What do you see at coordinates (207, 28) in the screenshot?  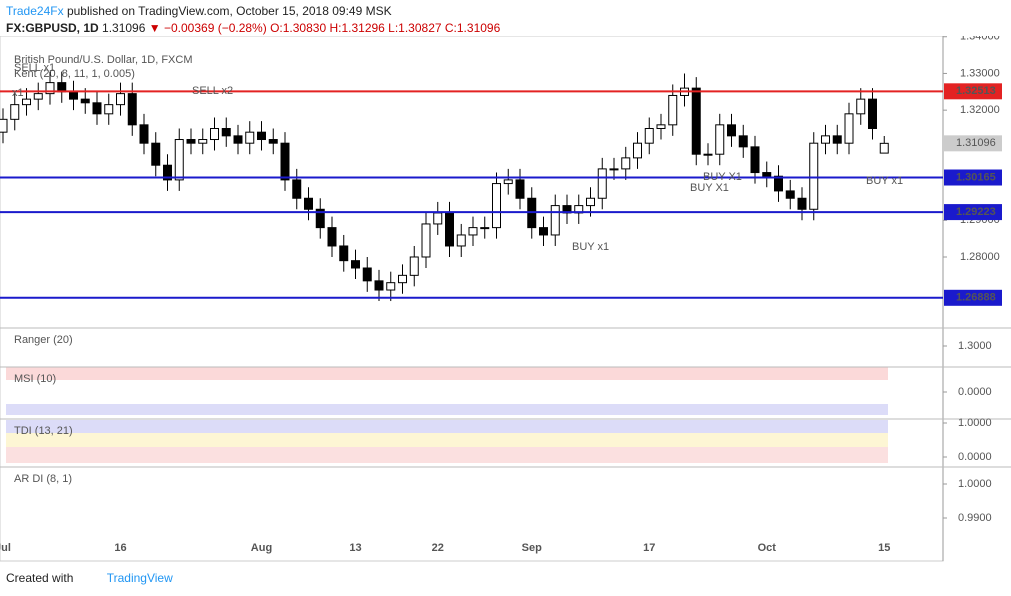 I see `change: ▼ −0.00369 (−0.28%)` at bounding box center [207, 28].